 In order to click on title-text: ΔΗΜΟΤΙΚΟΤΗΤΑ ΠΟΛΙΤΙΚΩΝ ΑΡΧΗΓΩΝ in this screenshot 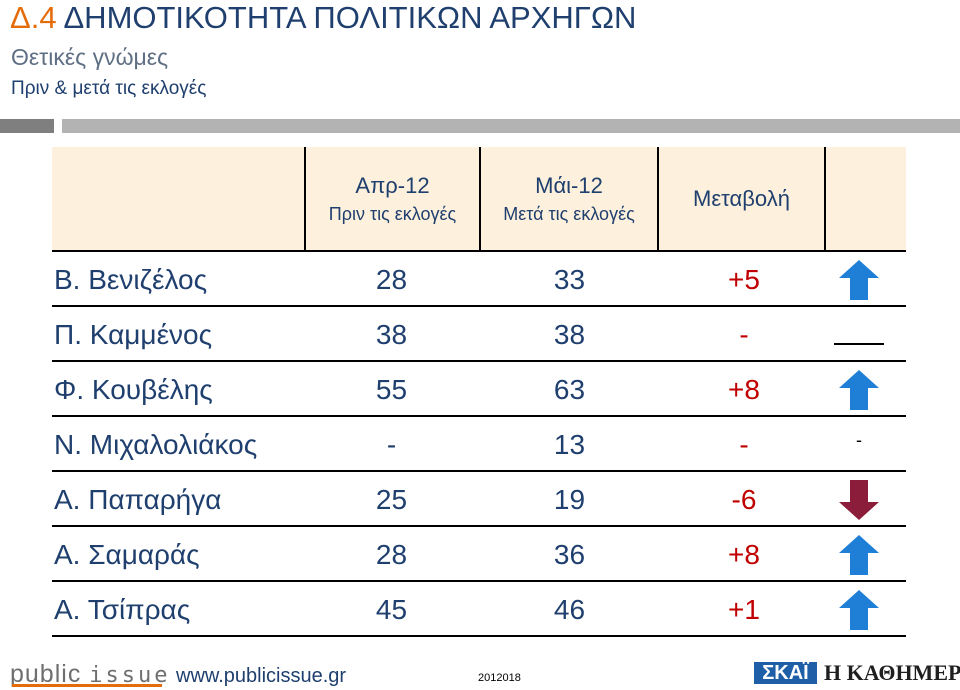, I will do `click(350, 17)`.